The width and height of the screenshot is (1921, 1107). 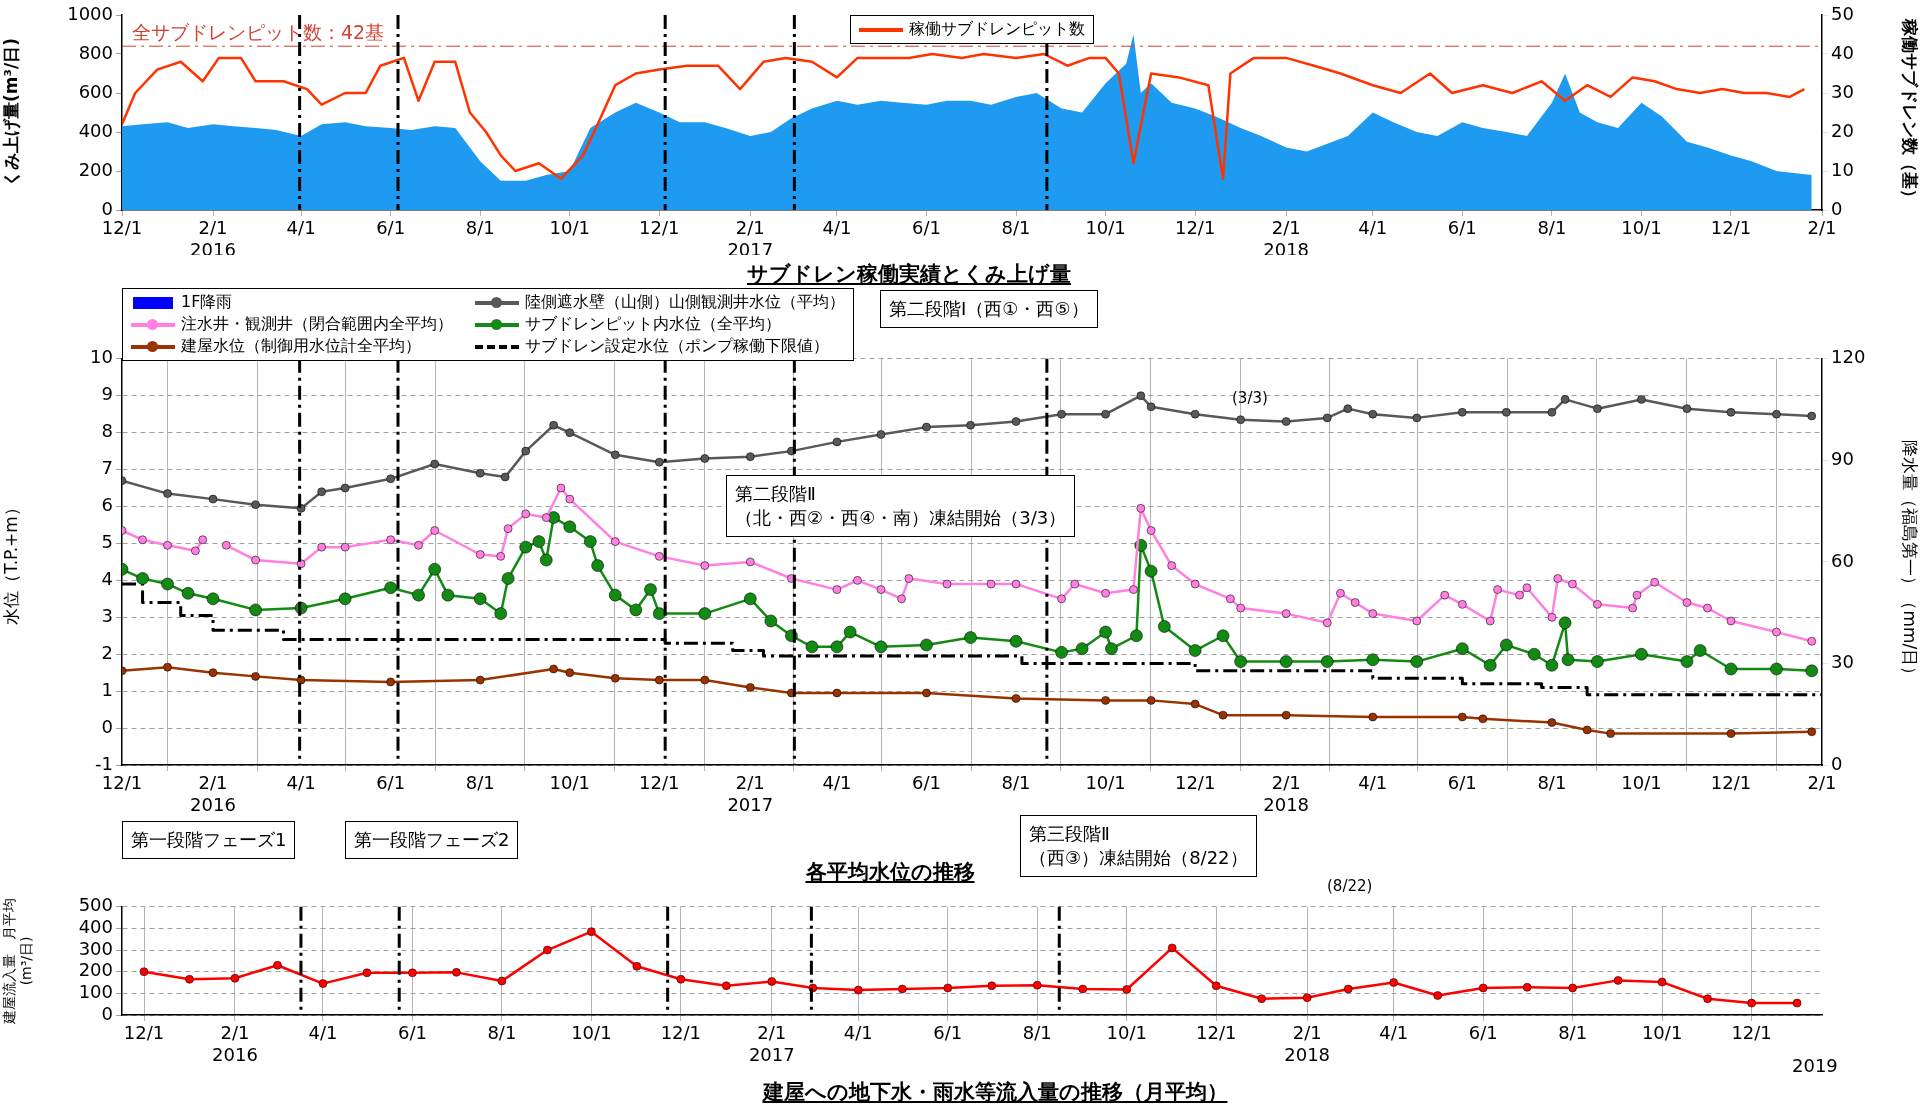 What do you see at coordinates (1350, 886) in the screenshot?
I see `text: (8/22)` at bounding box center [1350, 886].